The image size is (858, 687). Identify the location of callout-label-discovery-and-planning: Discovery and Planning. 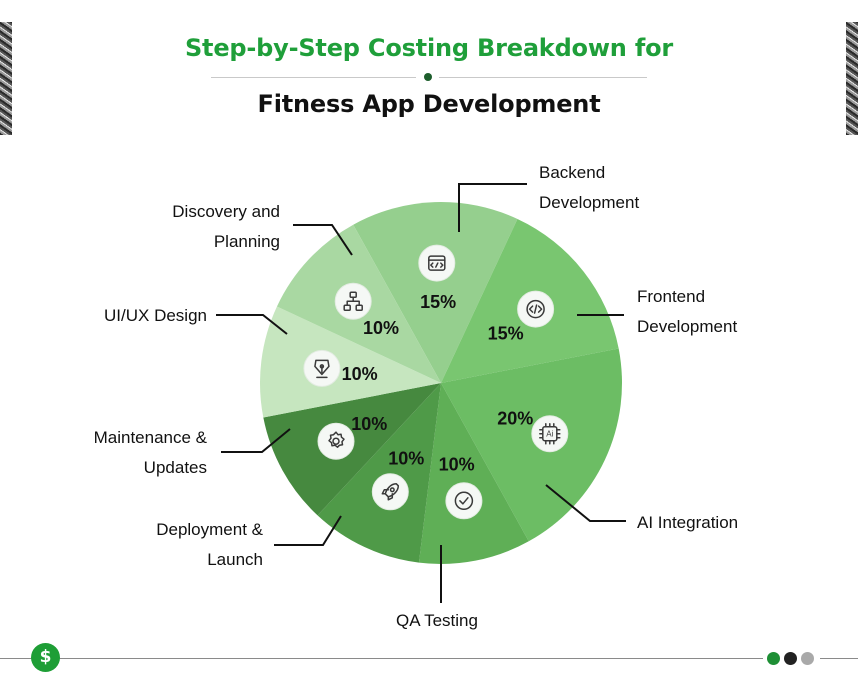
(226, 226).